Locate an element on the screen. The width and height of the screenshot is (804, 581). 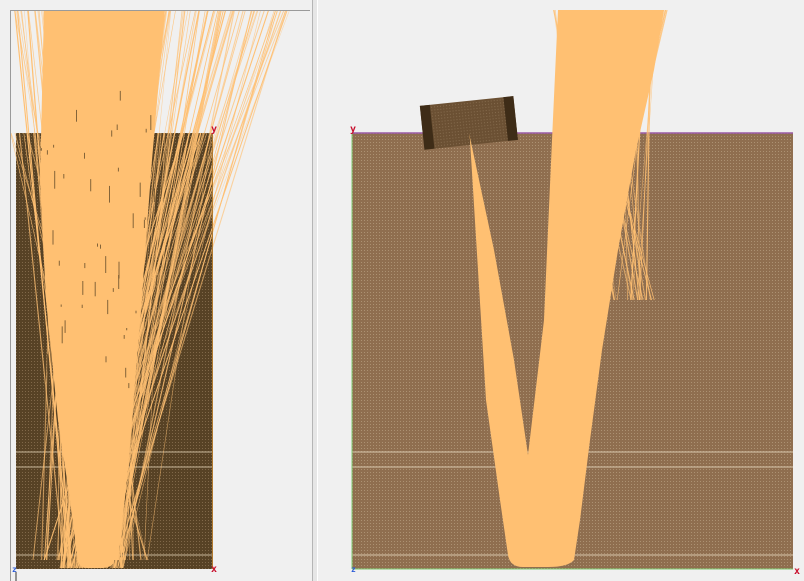
beam-mid is located at coordinates (137, 285).